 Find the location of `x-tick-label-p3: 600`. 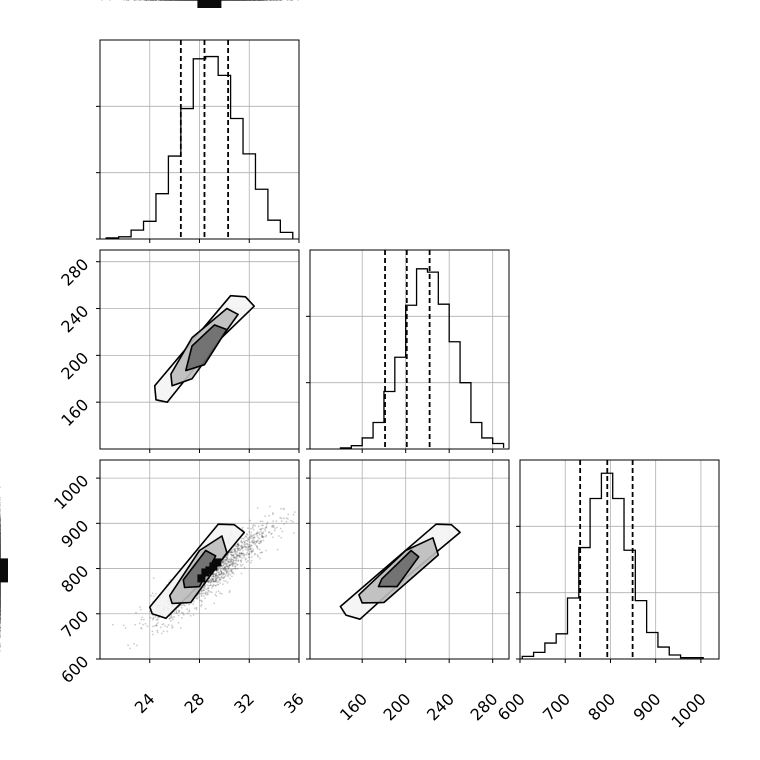

x-tick-label-p3: 600 is located at coordinates (511, 706).